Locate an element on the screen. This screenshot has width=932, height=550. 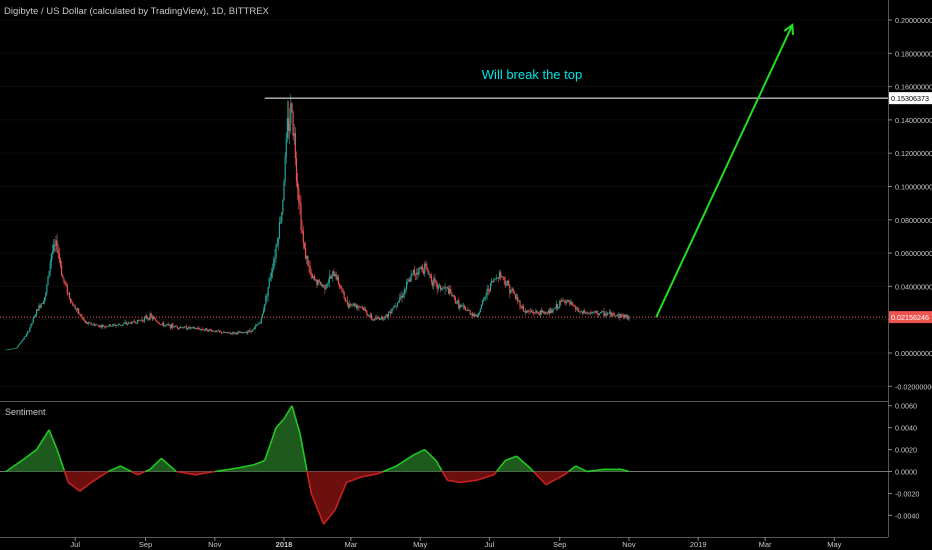
annotation-text: Will break the top is located at coordinates (532, 74).